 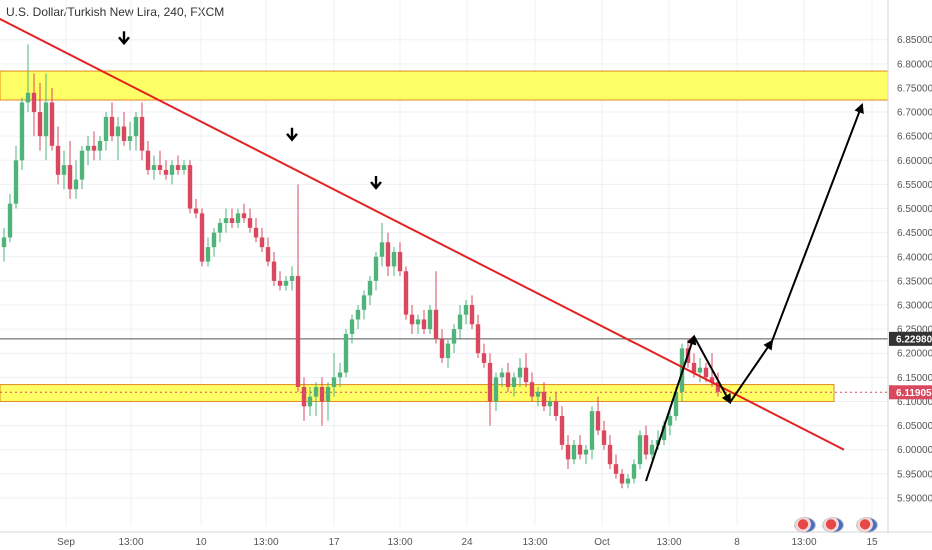 I want to click on current-price-tag-box, so click(x=910, y=392).